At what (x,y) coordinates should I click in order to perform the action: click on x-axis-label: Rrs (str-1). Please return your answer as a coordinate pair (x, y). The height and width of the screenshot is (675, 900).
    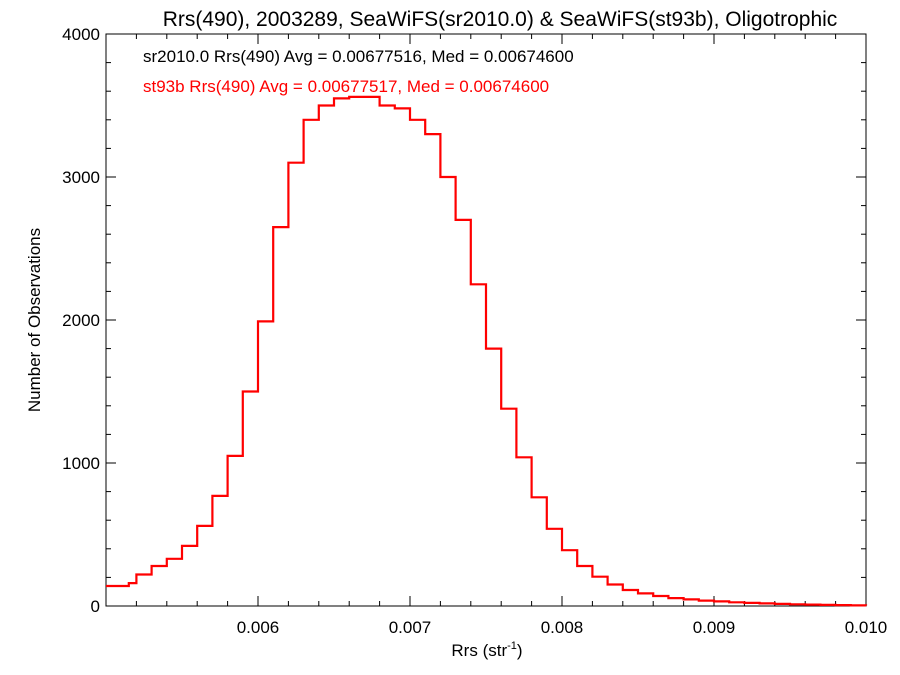
    Looking at the image, I should click on (486, 650).